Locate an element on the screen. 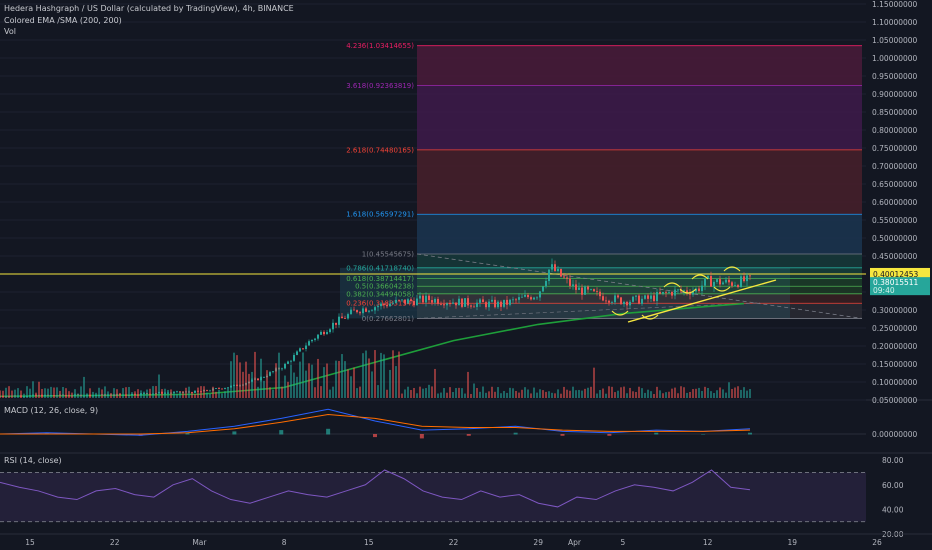 The height and width of the screenshot is (550, 932). price-tick-label: 0.95000000 is located at coordinates (895, 76).